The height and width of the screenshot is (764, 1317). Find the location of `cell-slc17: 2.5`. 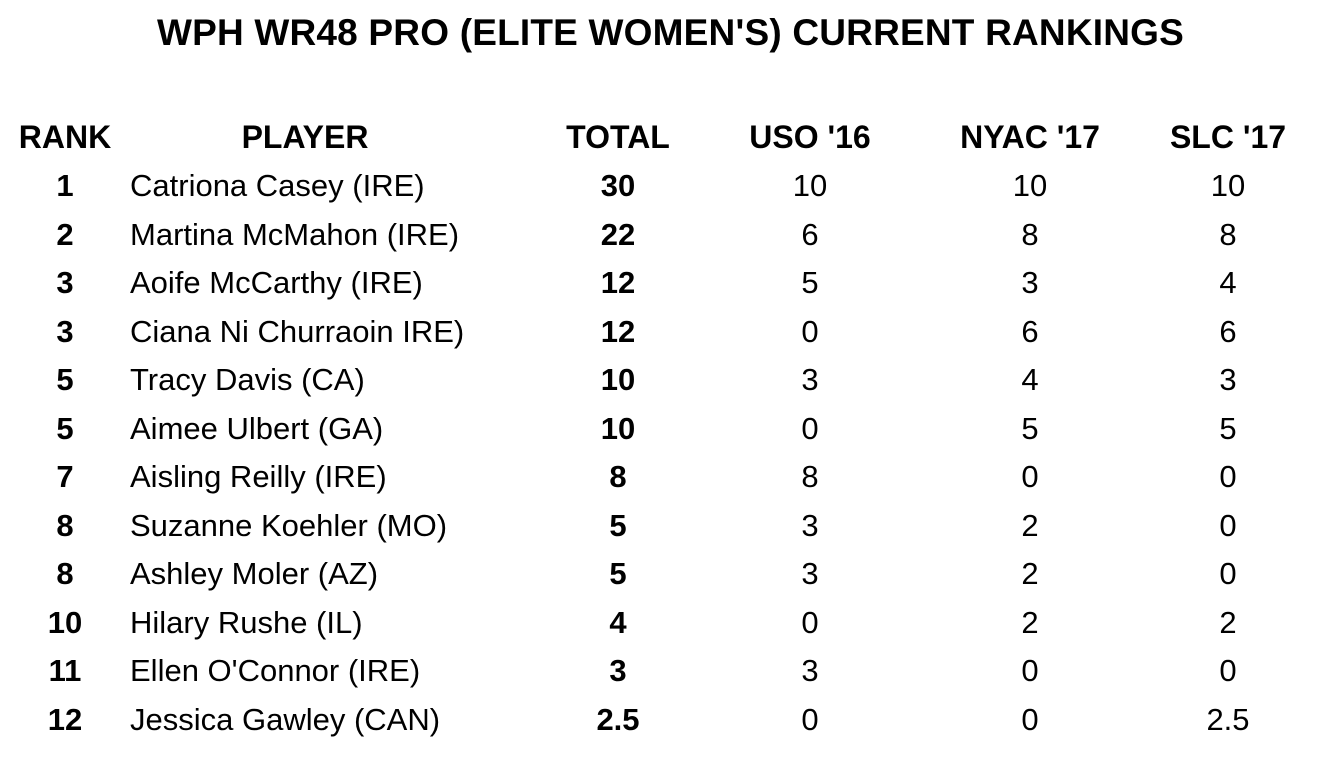

cell-slc17: 2.5 is located at coordinates (1228, 719).